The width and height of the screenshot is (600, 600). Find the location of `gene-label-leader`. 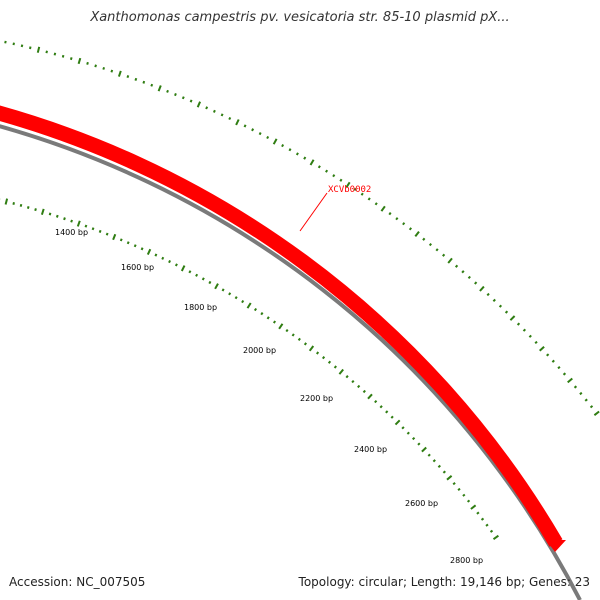

gene-label-leader is located at coordinates (313, 212).